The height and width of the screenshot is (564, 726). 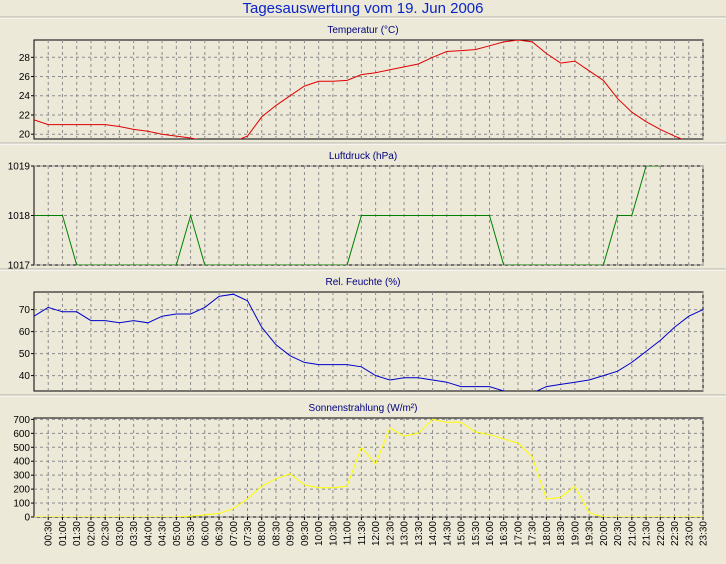 I want to click on x-tick-label: 13:00, so click(x=405, y=533).